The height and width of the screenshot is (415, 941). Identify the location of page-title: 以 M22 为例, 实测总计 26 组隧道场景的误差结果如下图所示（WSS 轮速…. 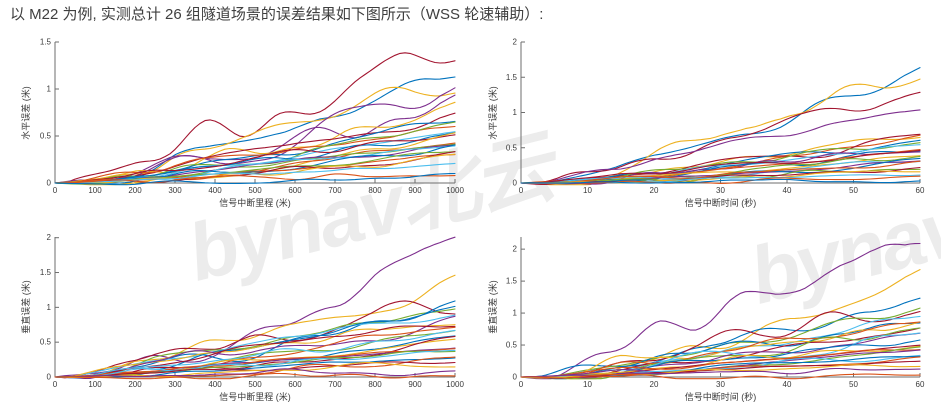
(277, 14).